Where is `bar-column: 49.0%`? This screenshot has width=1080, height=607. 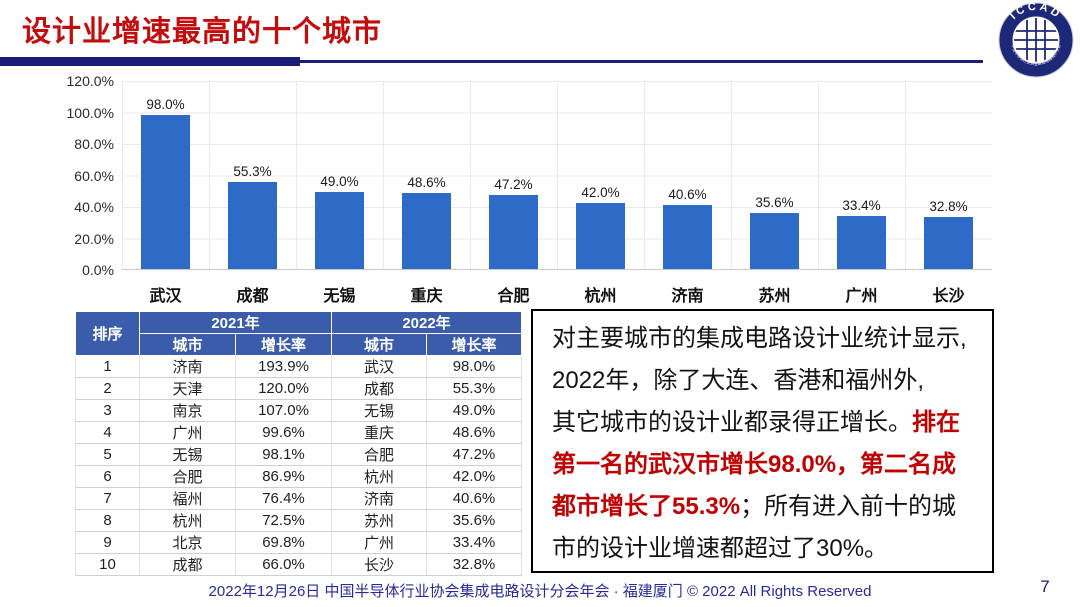
bar-column: 49.0% is located at coordinates (339, 221).